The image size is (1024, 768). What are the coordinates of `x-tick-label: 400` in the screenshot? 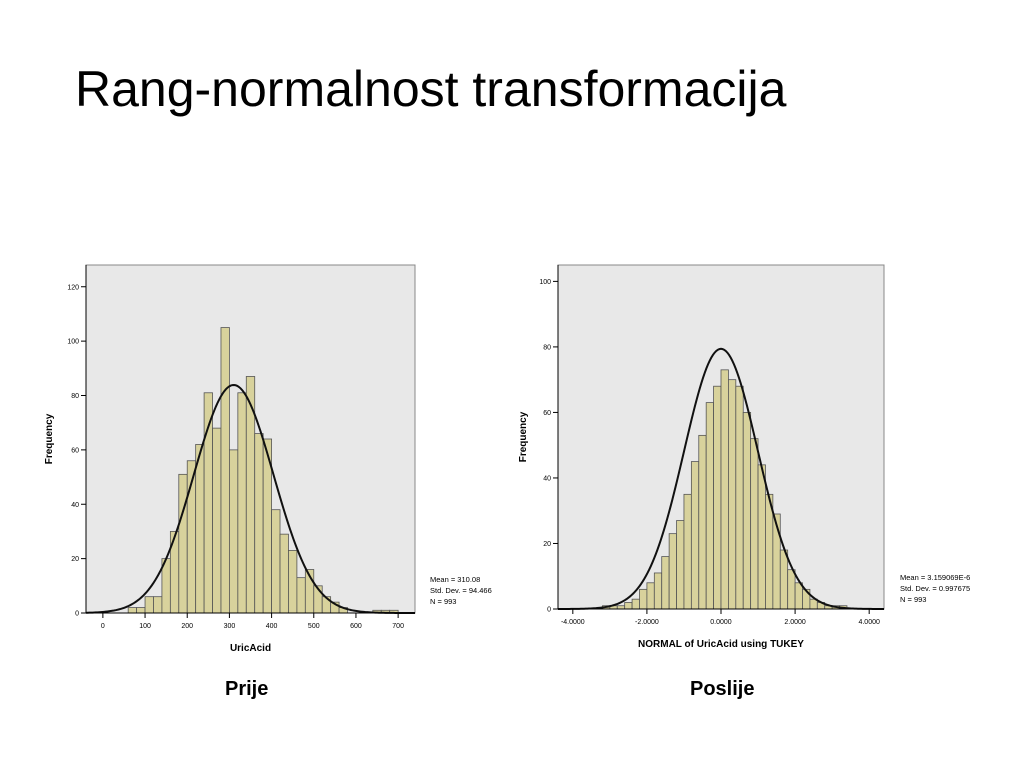 It's located at (272, 626).